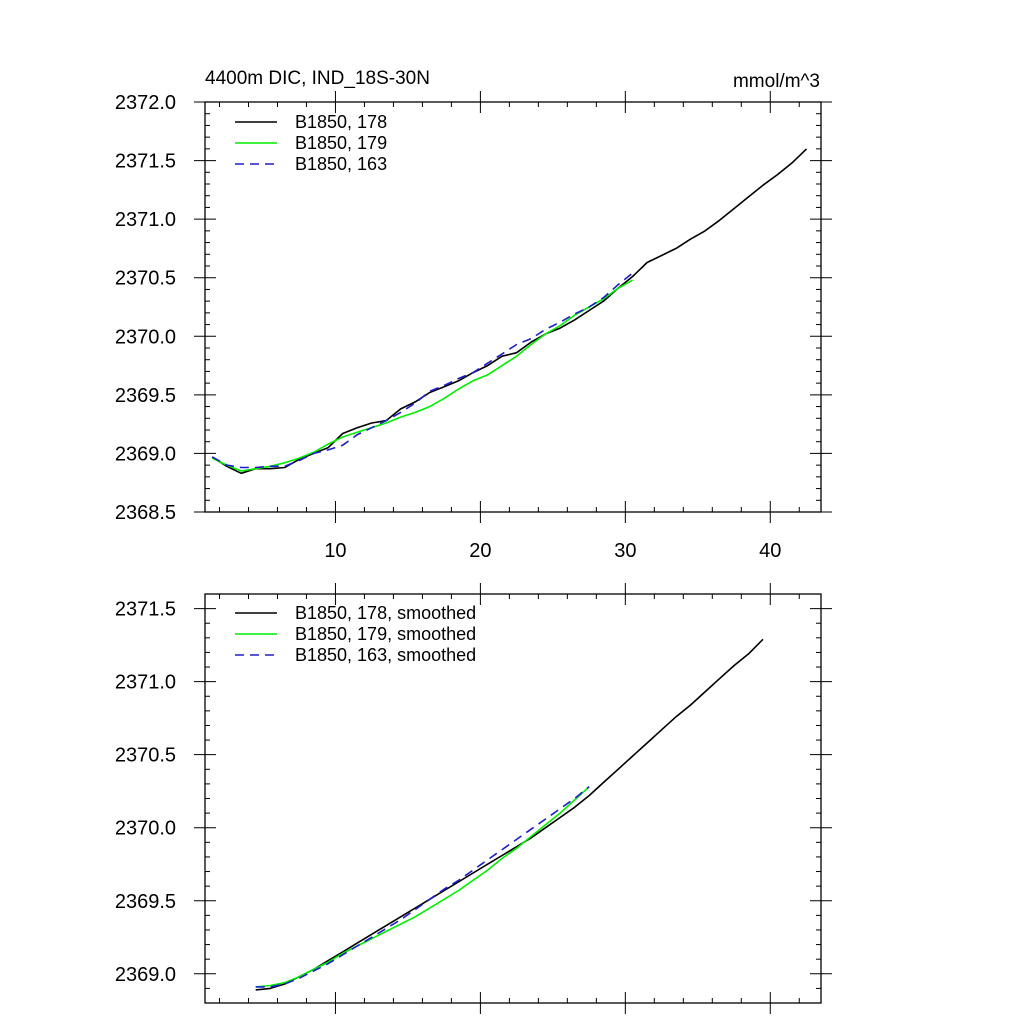 The image size is (1024, 1024). What do you see at coordinates (776, 81) in the screenshot?
I see `units-label: mmol/m^3` at bounding box center [776, 81].